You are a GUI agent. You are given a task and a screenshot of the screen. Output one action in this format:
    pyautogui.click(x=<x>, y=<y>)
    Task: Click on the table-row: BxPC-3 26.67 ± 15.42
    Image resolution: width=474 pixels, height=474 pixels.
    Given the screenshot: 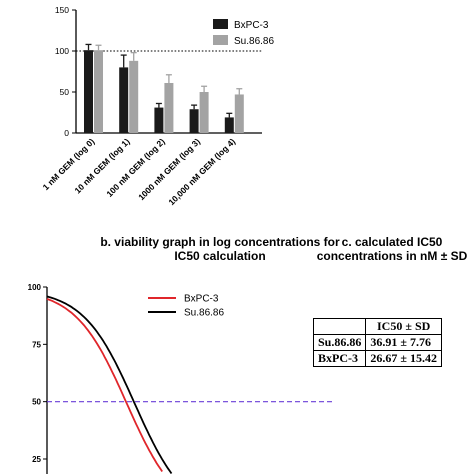 What is the action you would take?
    pyautogui.click(x=377, y=358)
    